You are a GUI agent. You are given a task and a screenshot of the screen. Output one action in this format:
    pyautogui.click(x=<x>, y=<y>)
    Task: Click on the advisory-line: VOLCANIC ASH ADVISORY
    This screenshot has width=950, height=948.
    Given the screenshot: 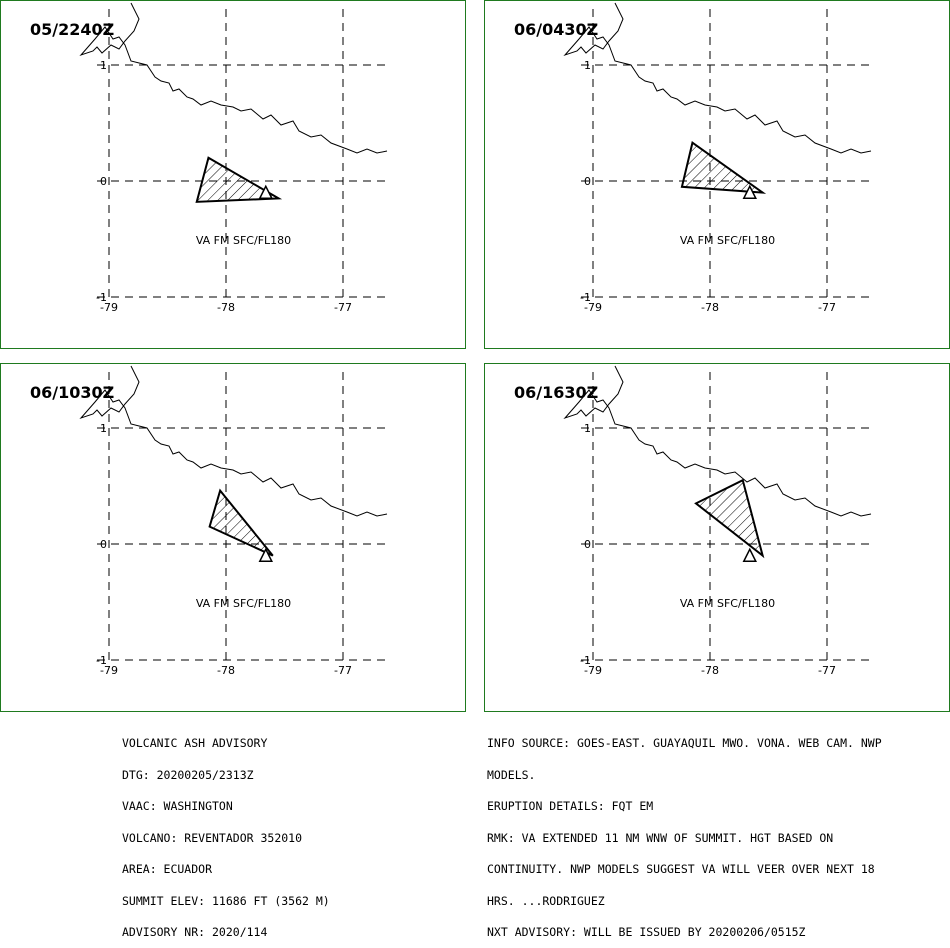 What is the action you would take?
    pyautogui.click(x=195, y=743)
    